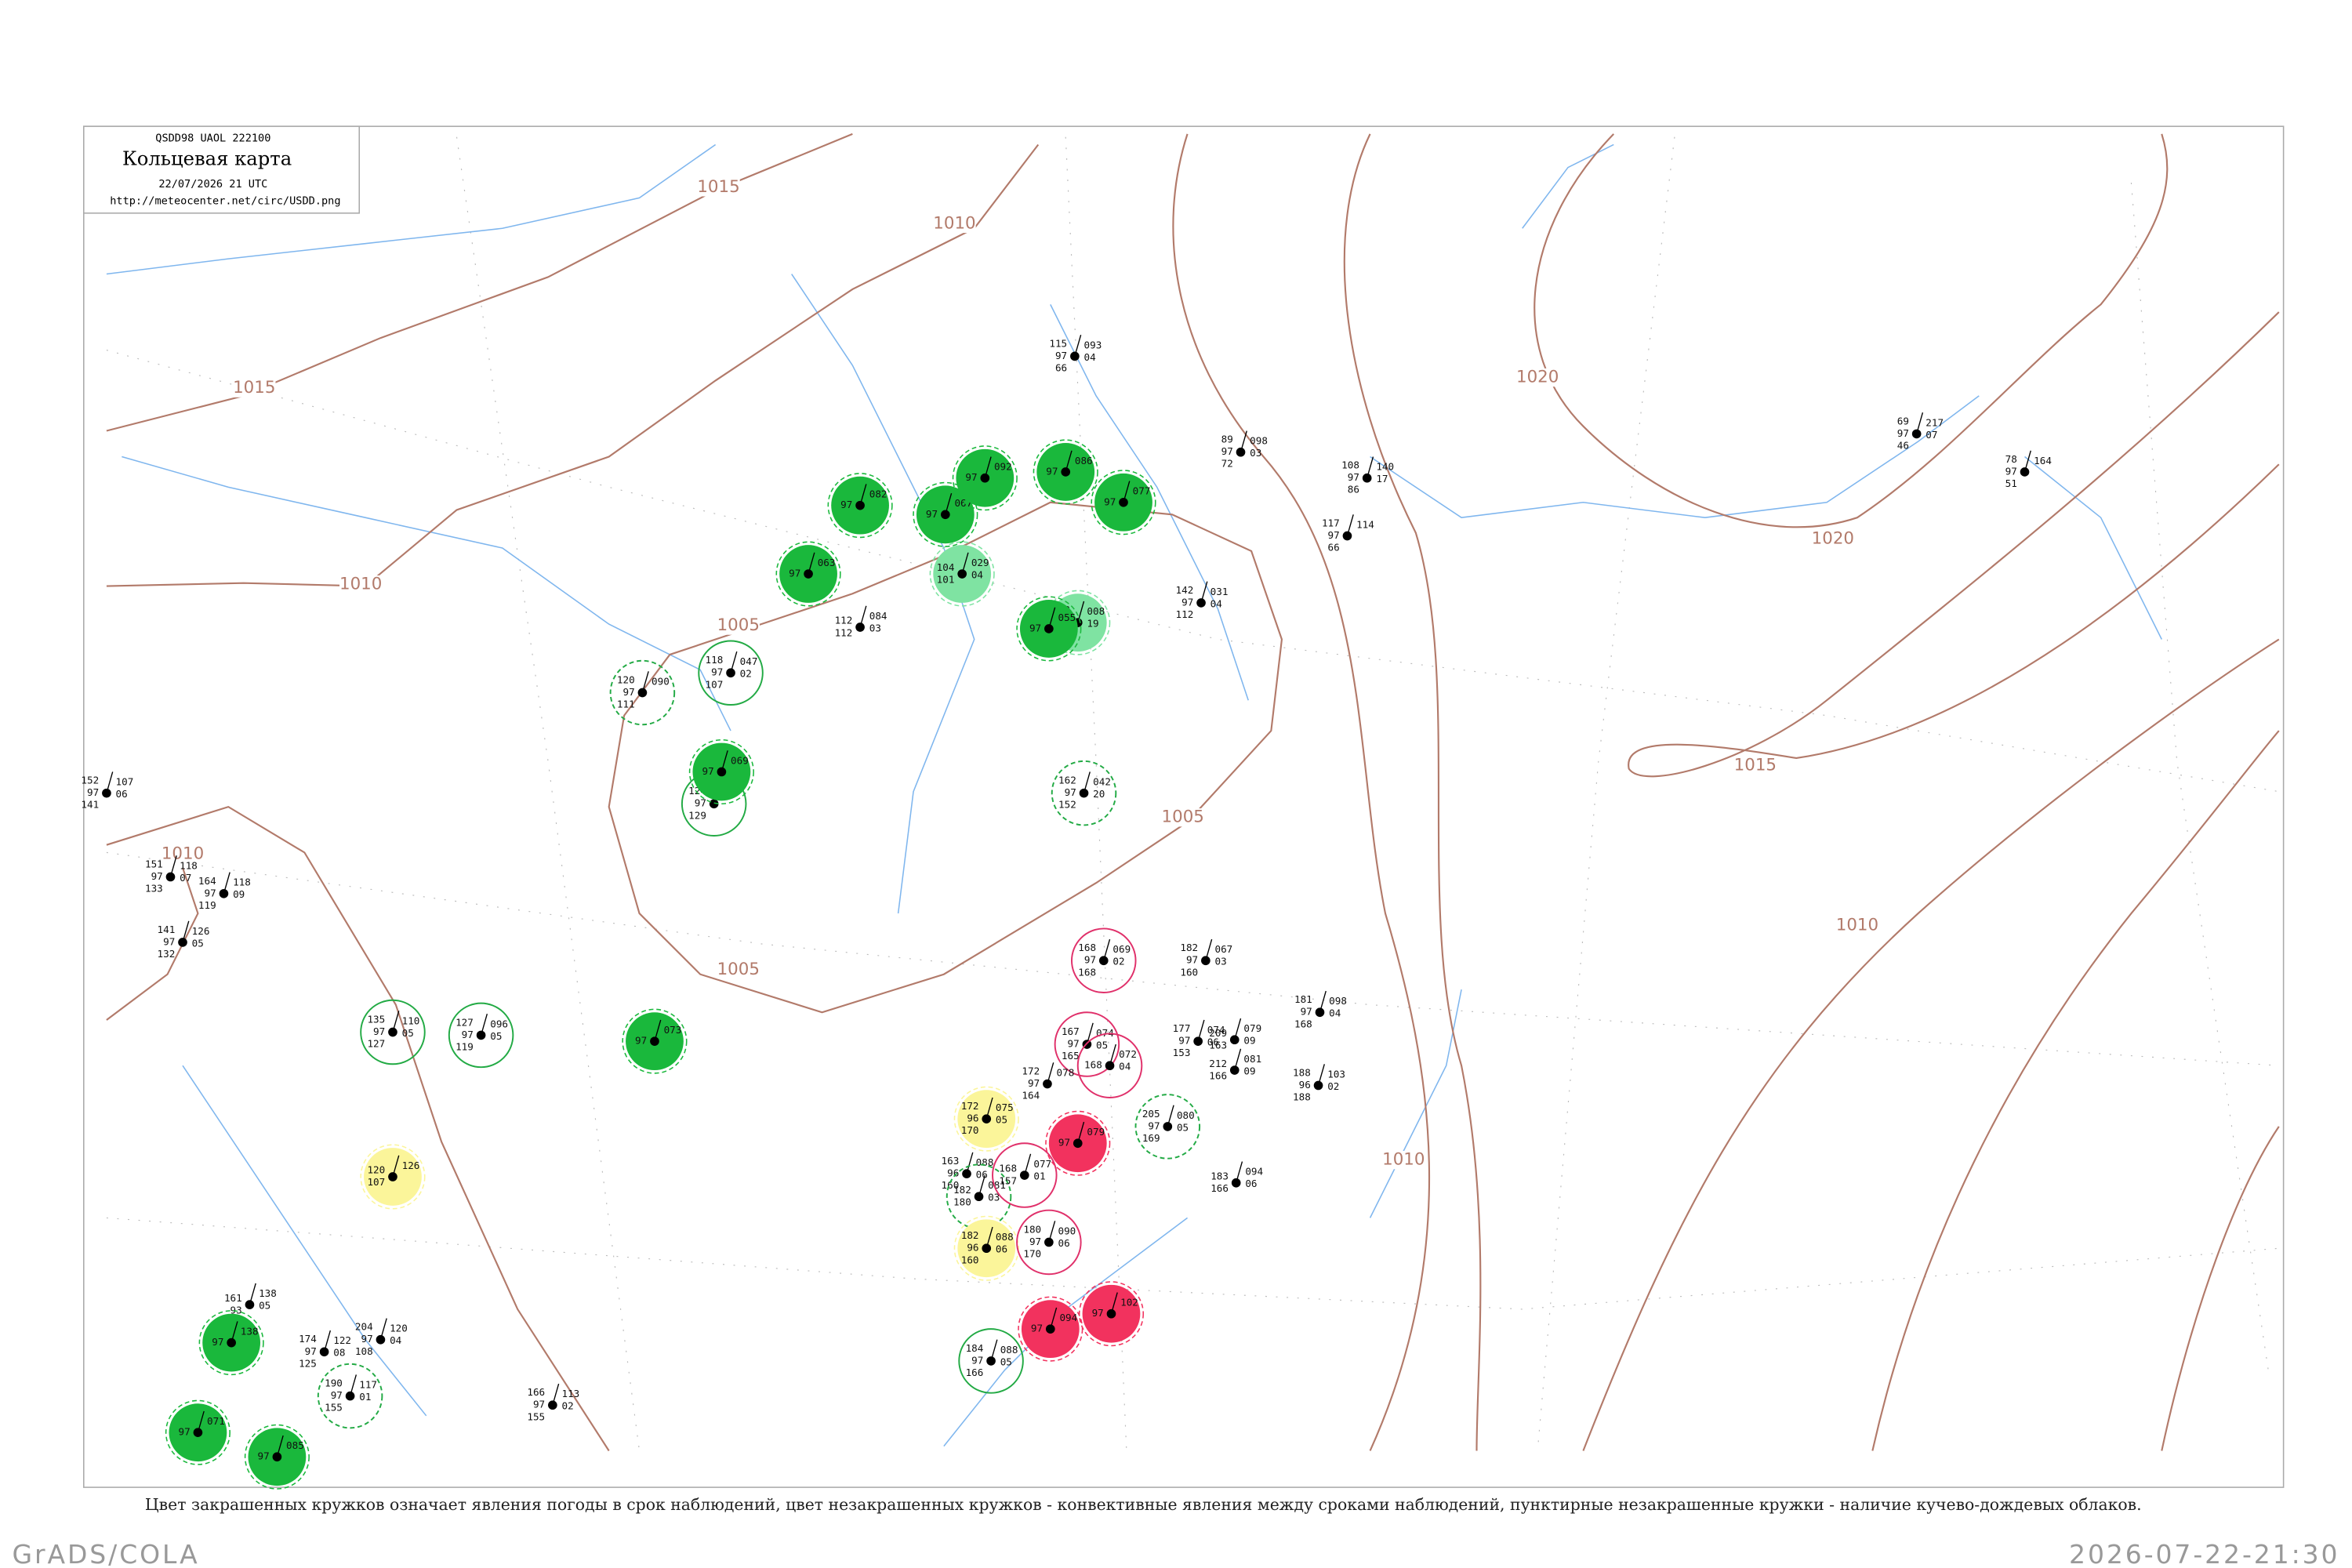  Describe the element at coordinates (1151, 1114) in the screenshot. I see `station-left-value: 205` at that location.